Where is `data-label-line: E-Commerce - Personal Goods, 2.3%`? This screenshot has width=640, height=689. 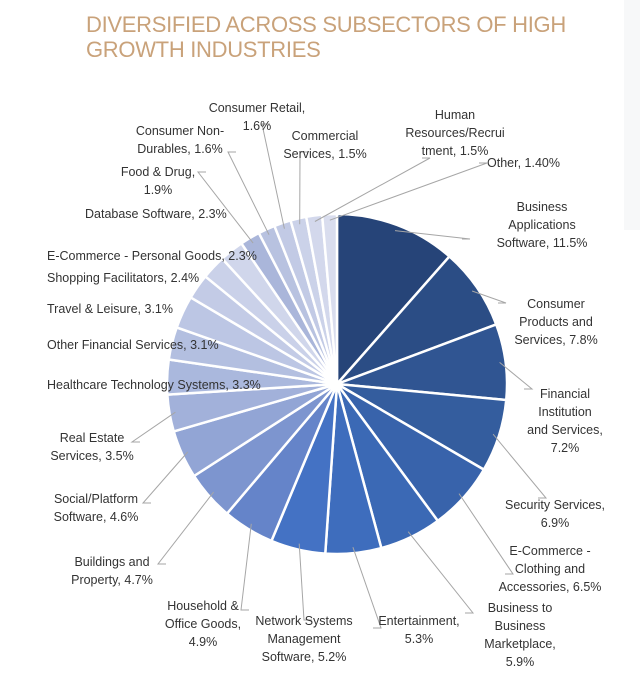 data-label-line: E-Commerce - Personal Goods, 2.3% is located at coordinates (152, 256).